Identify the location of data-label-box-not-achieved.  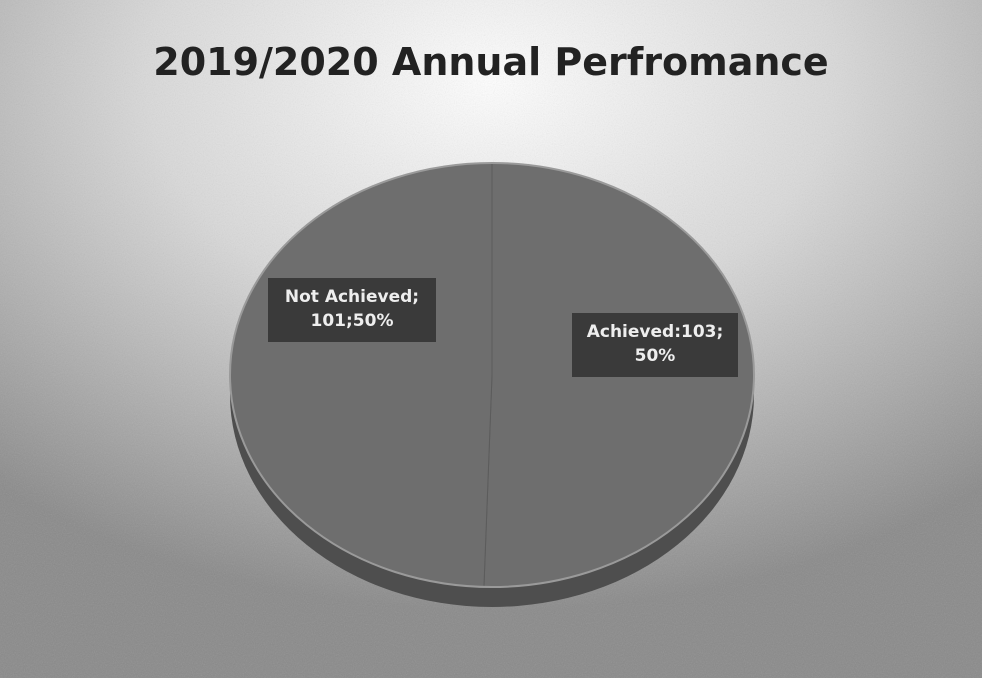
(352, 310).